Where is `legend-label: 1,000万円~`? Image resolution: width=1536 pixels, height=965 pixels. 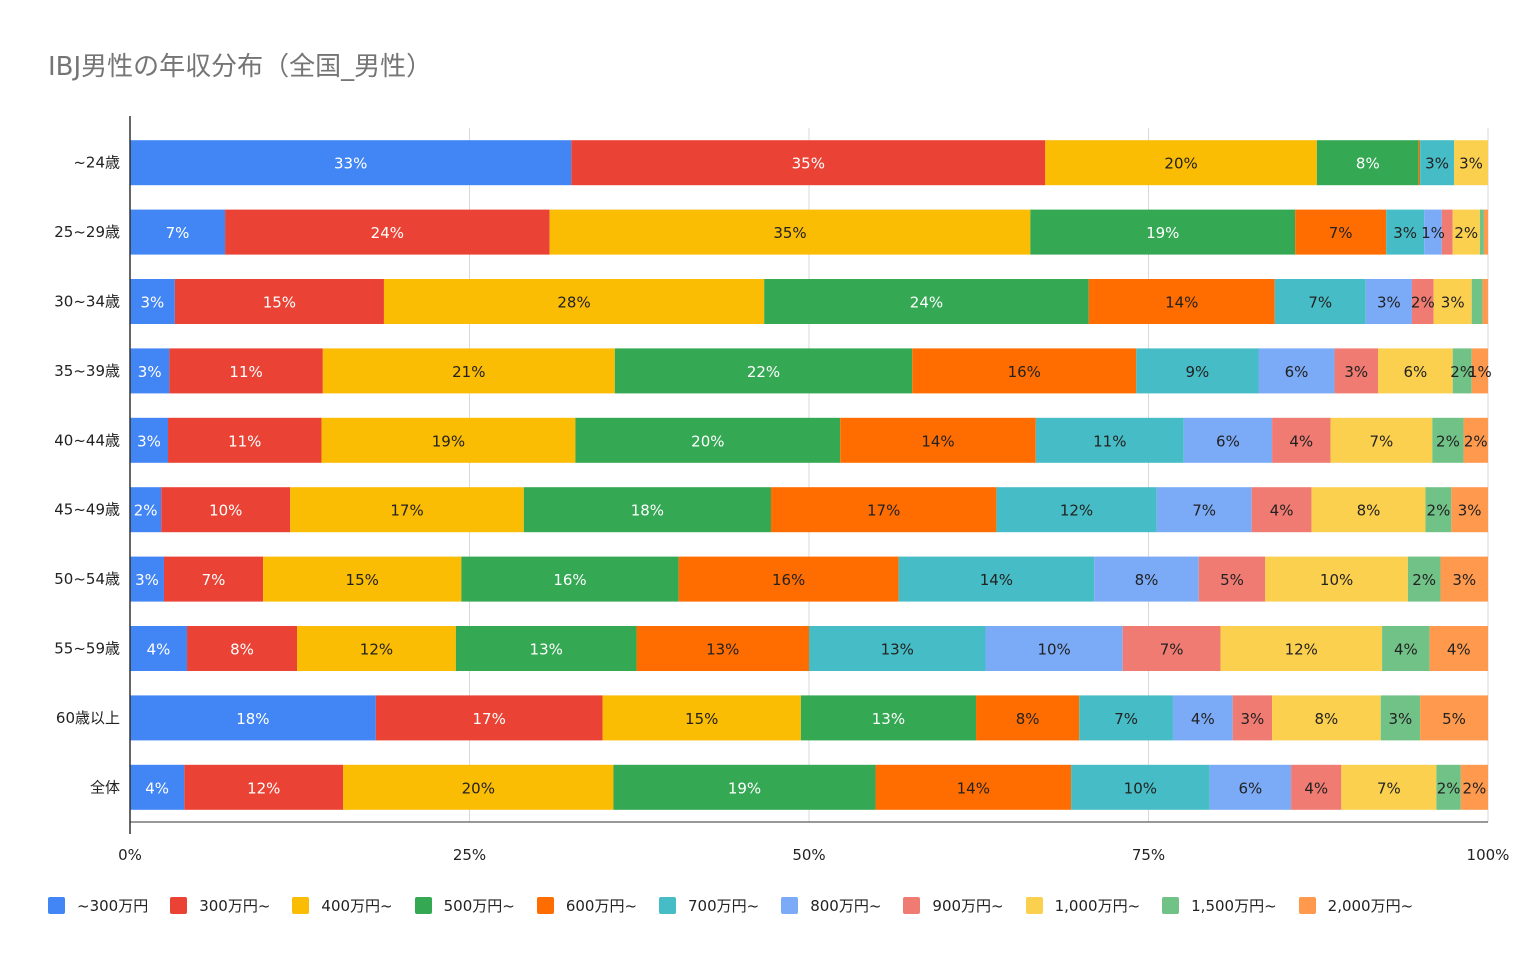
legend-label: 1,000万円~ is located at coordinates (1097, 906).